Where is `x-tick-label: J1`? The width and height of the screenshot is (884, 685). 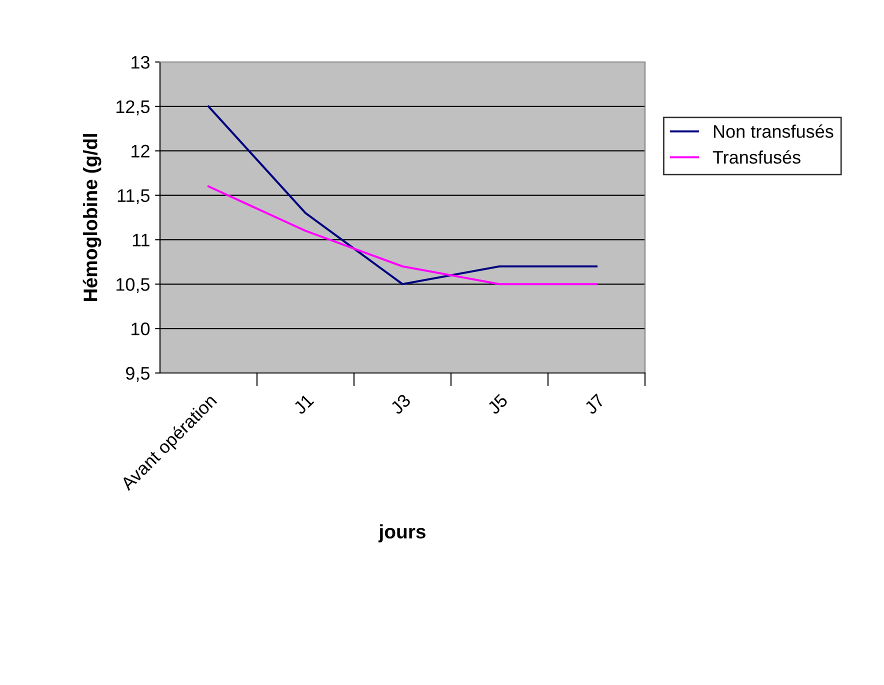 x-tick-label: J1 is located at coordinates (303, 405).